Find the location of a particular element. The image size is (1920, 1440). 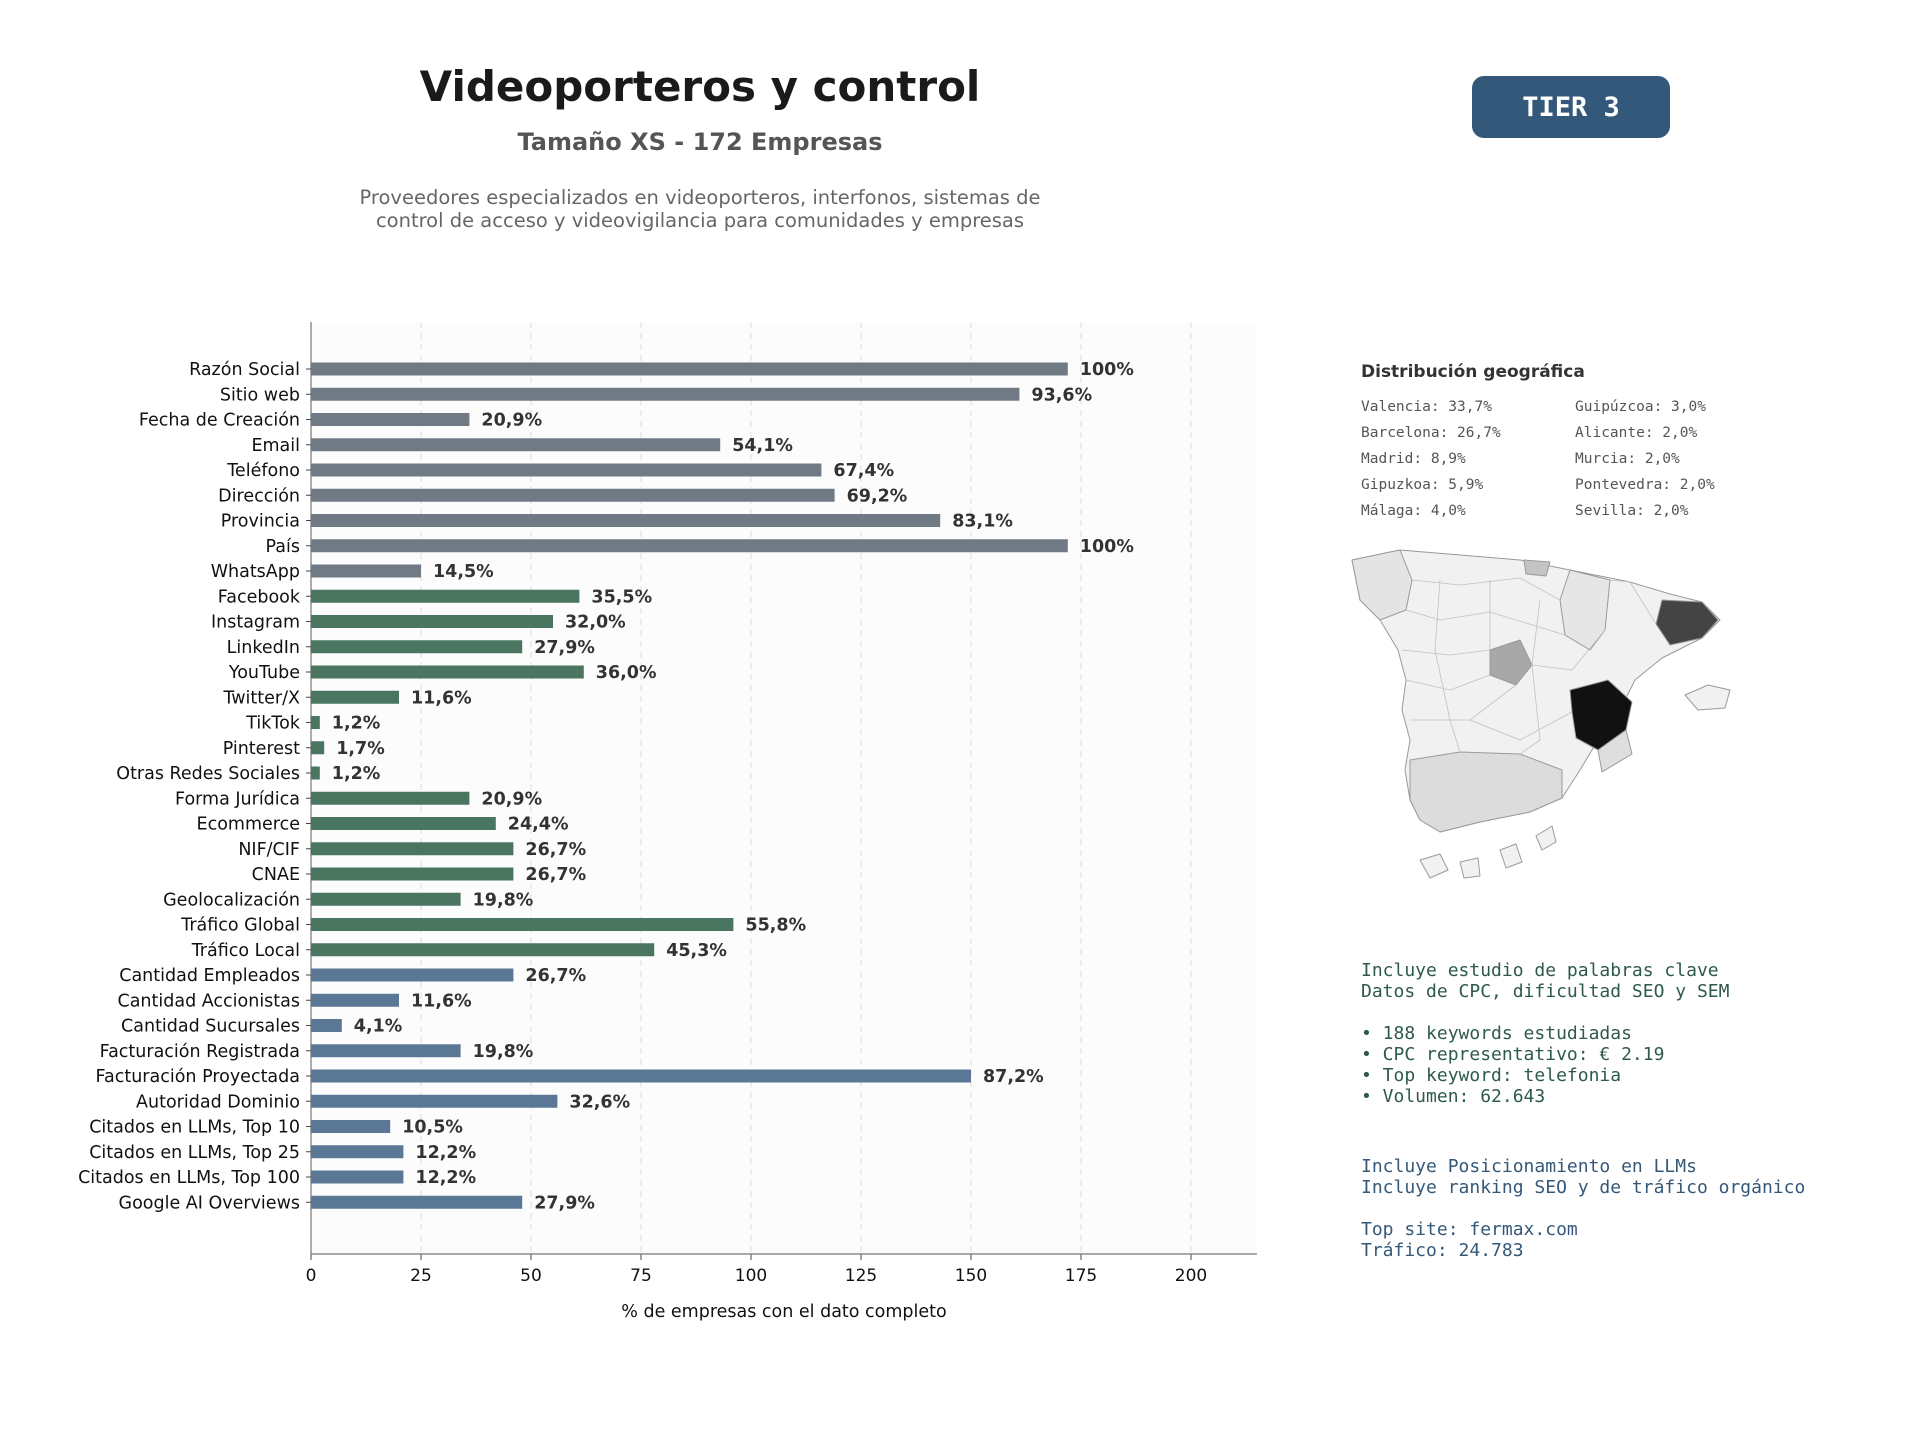

category-label: Tráfico Global is located at coordinates (240, 926).